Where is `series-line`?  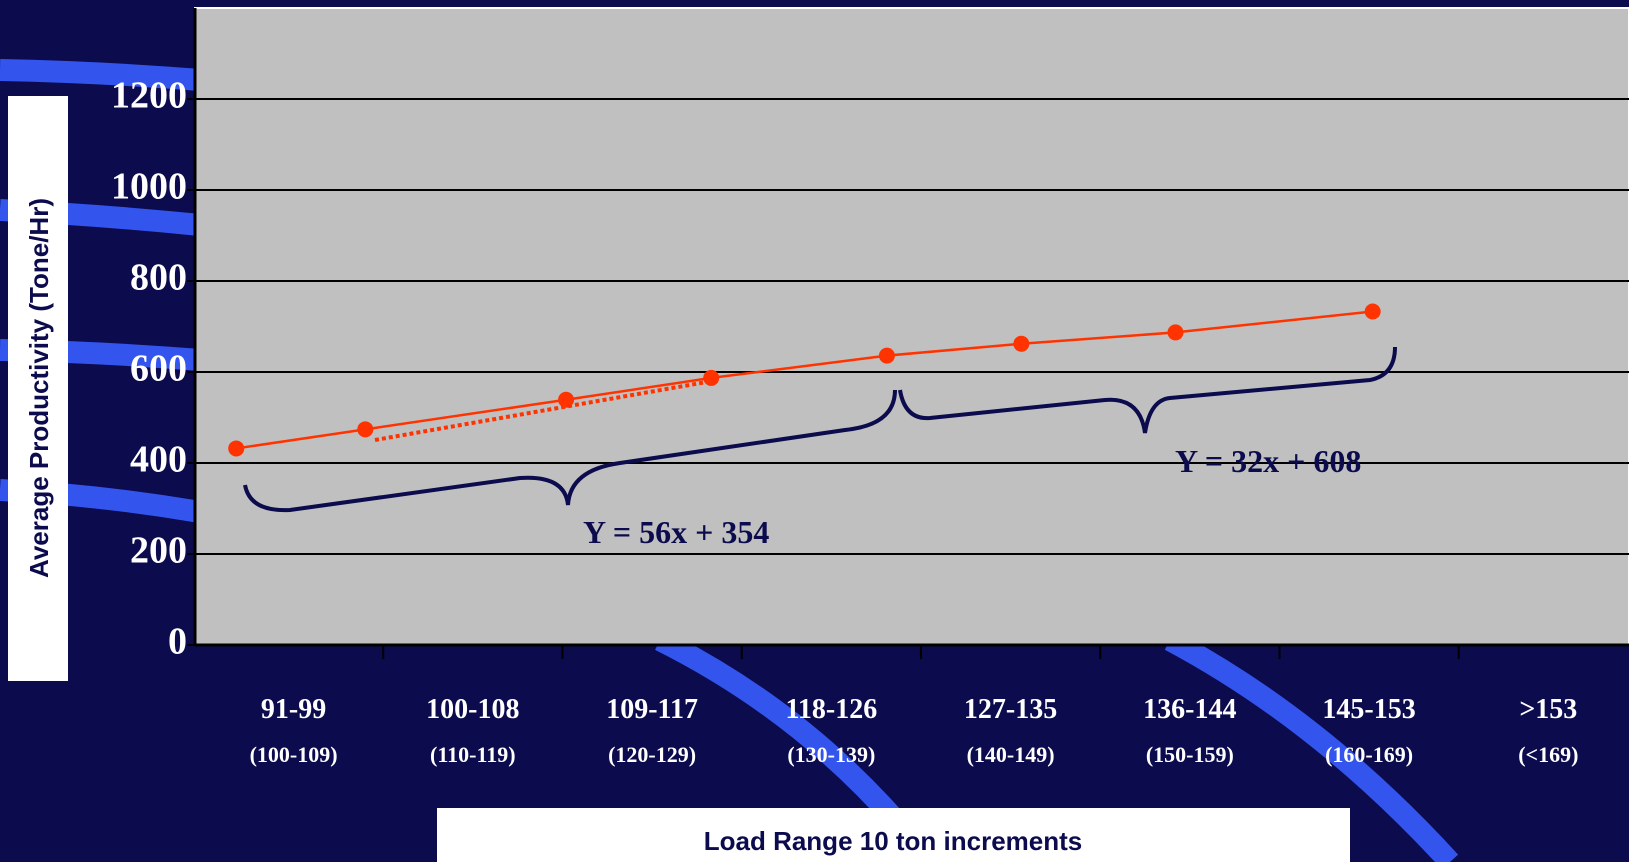
series-line is located at coordinates (804, 380).